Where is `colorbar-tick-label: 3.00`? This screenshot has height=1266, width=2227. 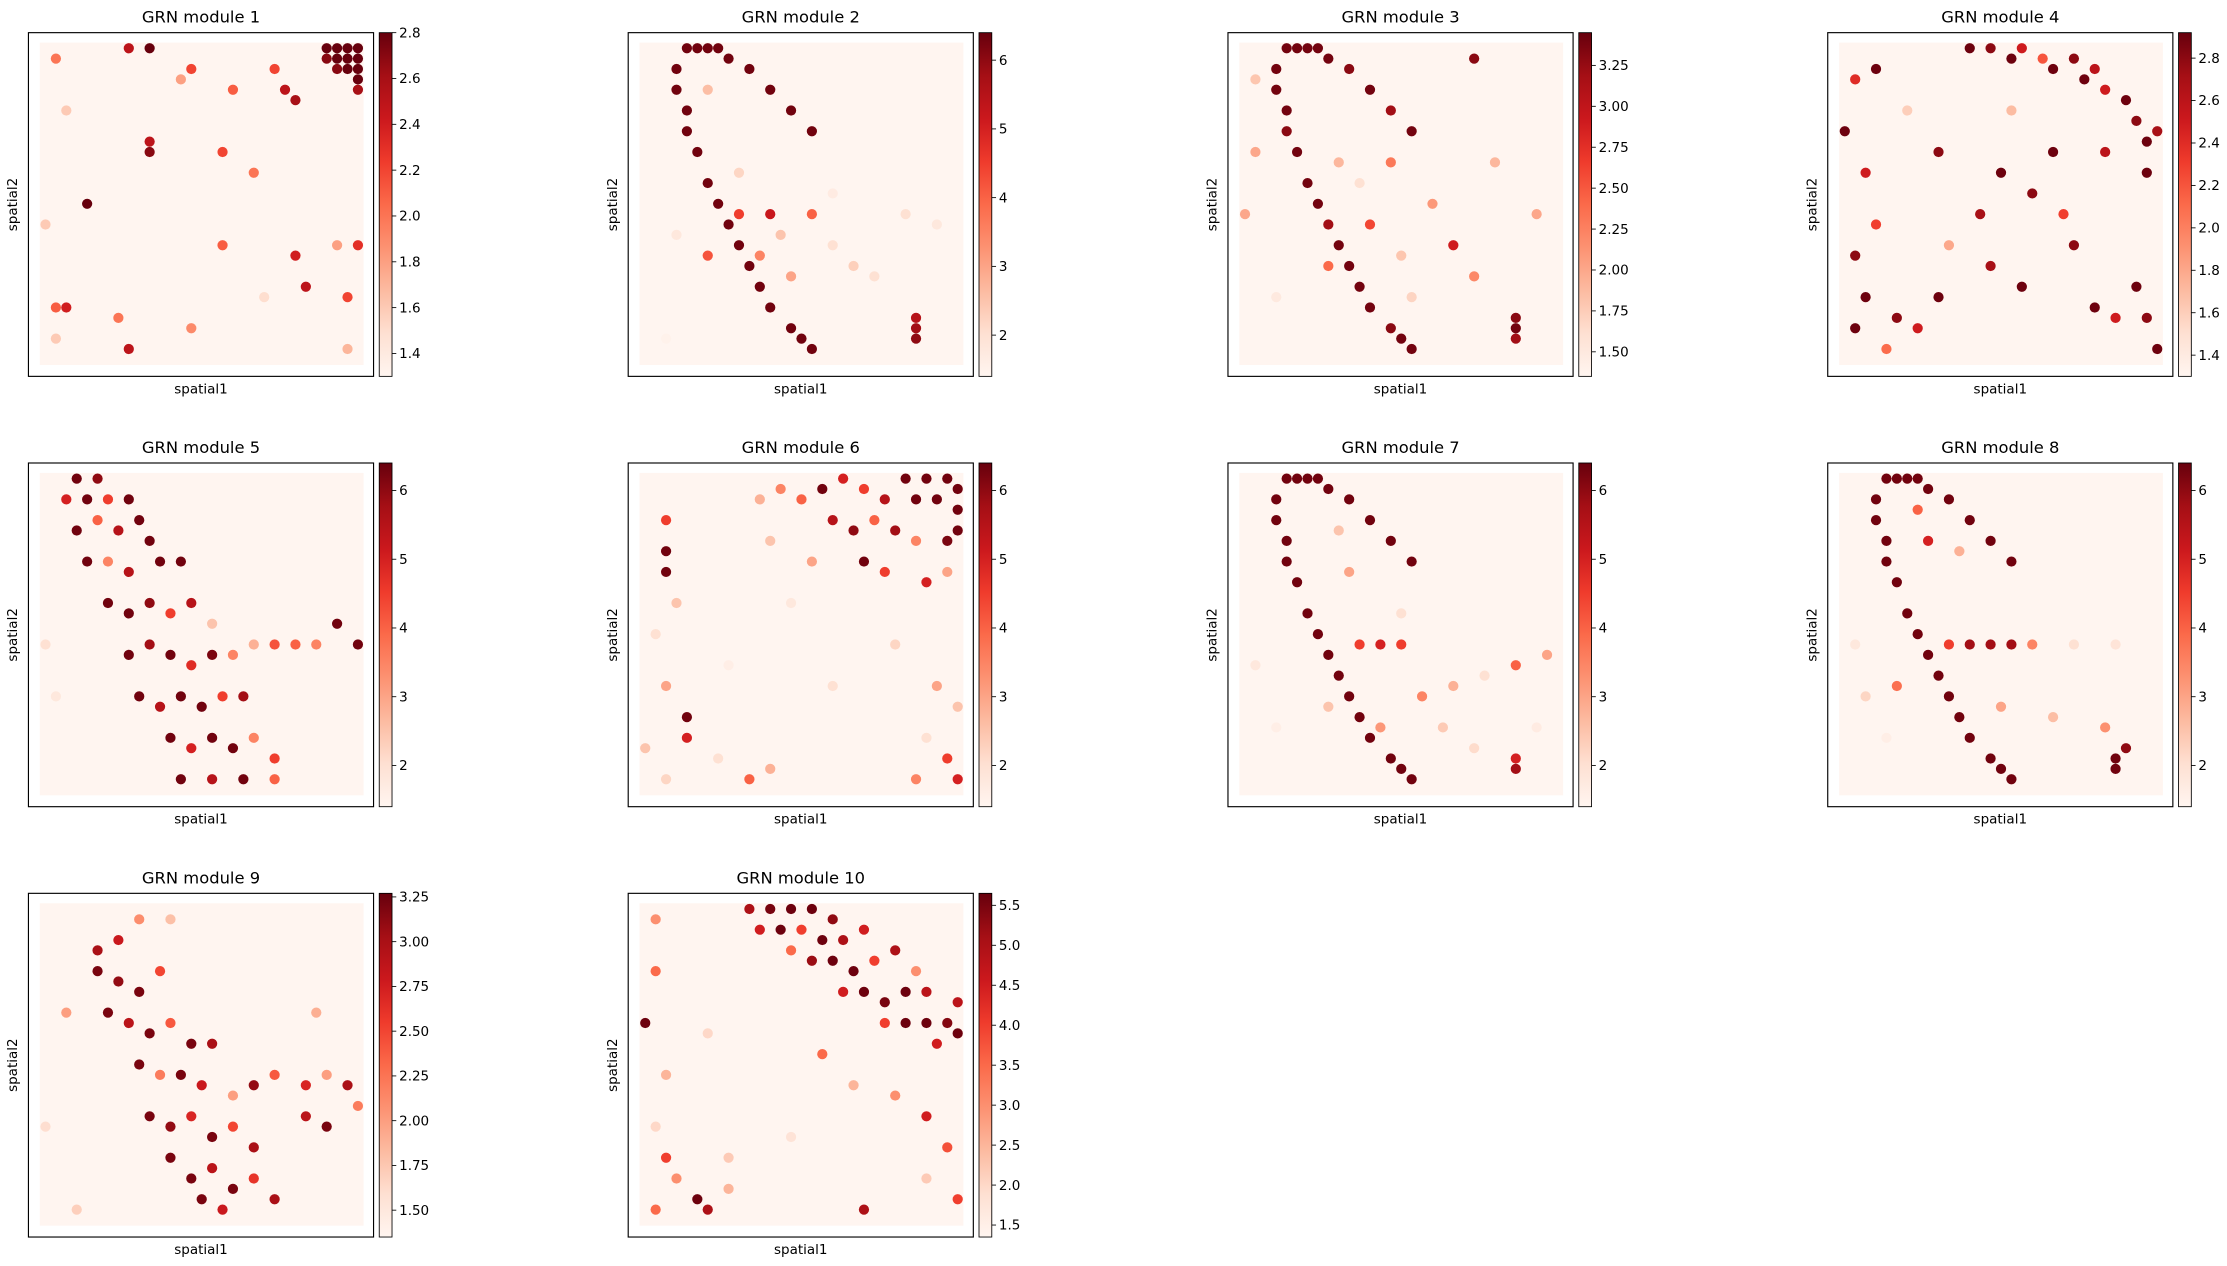
colorbar-tick-label: 3.00 is located at coordinates (1614, 107).